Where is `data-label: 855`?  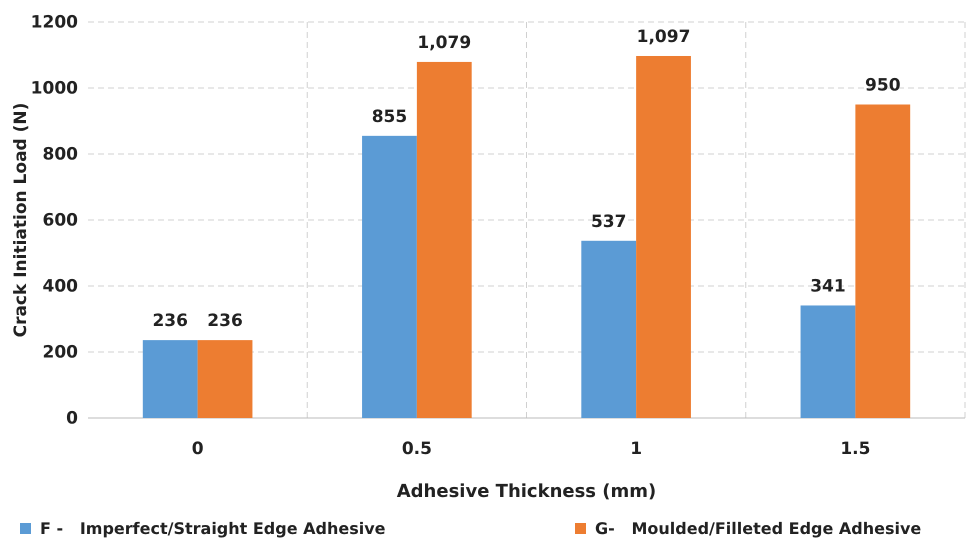 data-label: 855 is located at coordinates (390, 116).